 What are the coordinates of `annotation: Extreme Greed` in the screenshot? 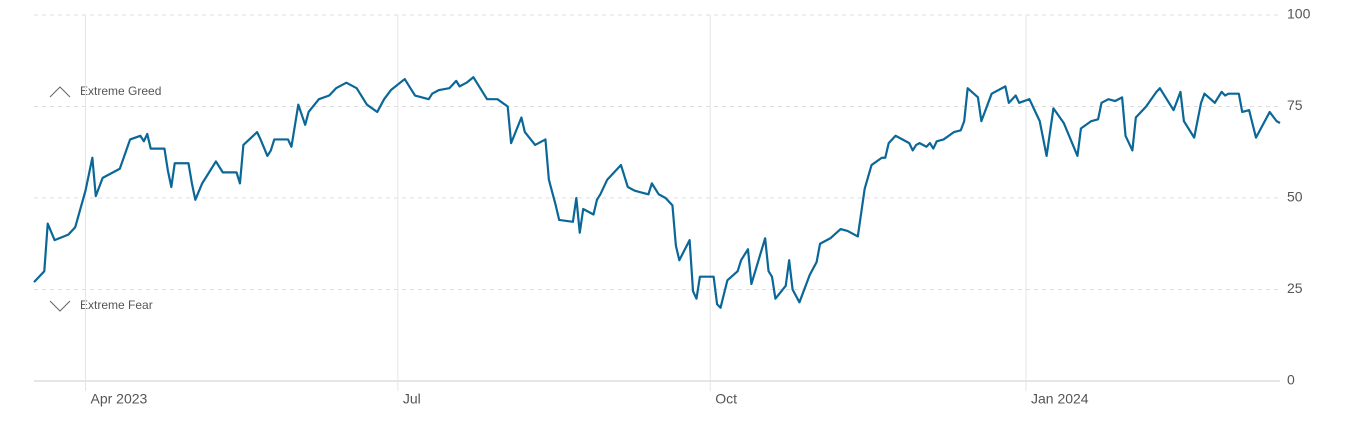 It's located at (120, 91).